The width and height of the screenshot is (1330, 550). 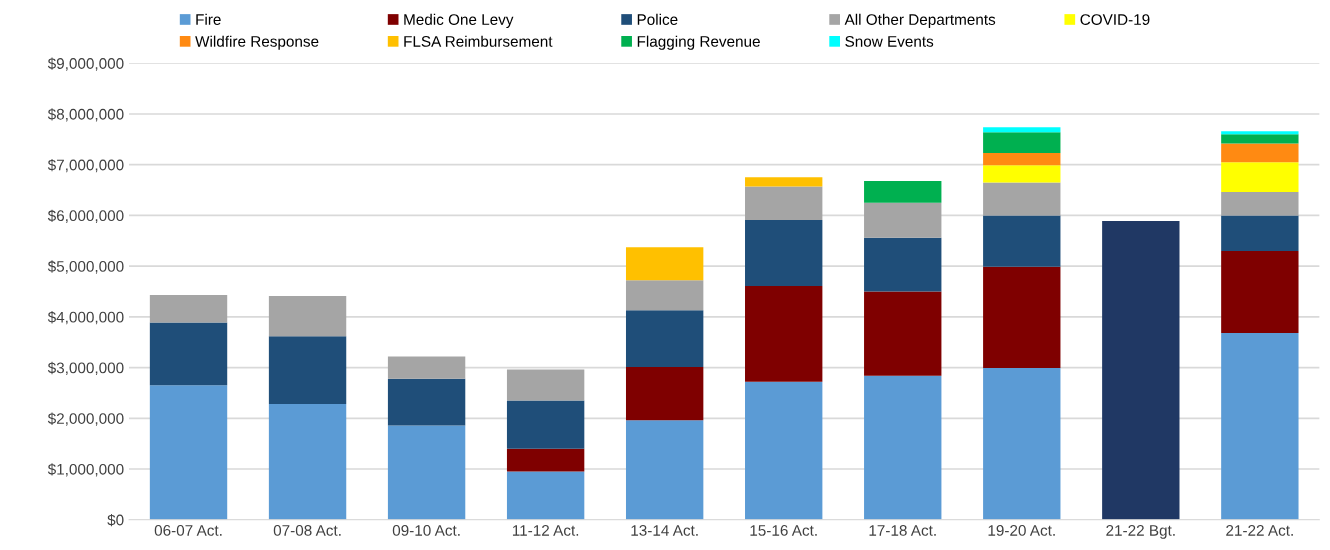 What do you see at coordinates (85, 64) in the screenshot?
I see `y-tick-label: $9,000,000` at bounding box center [85, 64].